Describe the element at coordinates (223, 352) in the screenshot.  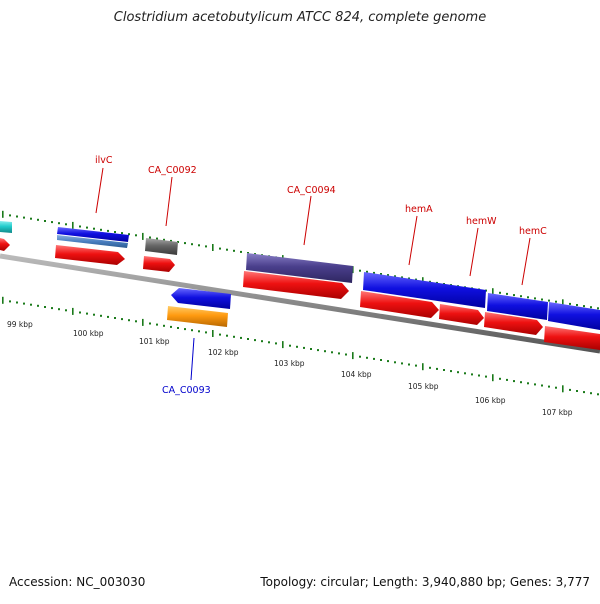
I see `kbp-label: 102 kbp` at that location.